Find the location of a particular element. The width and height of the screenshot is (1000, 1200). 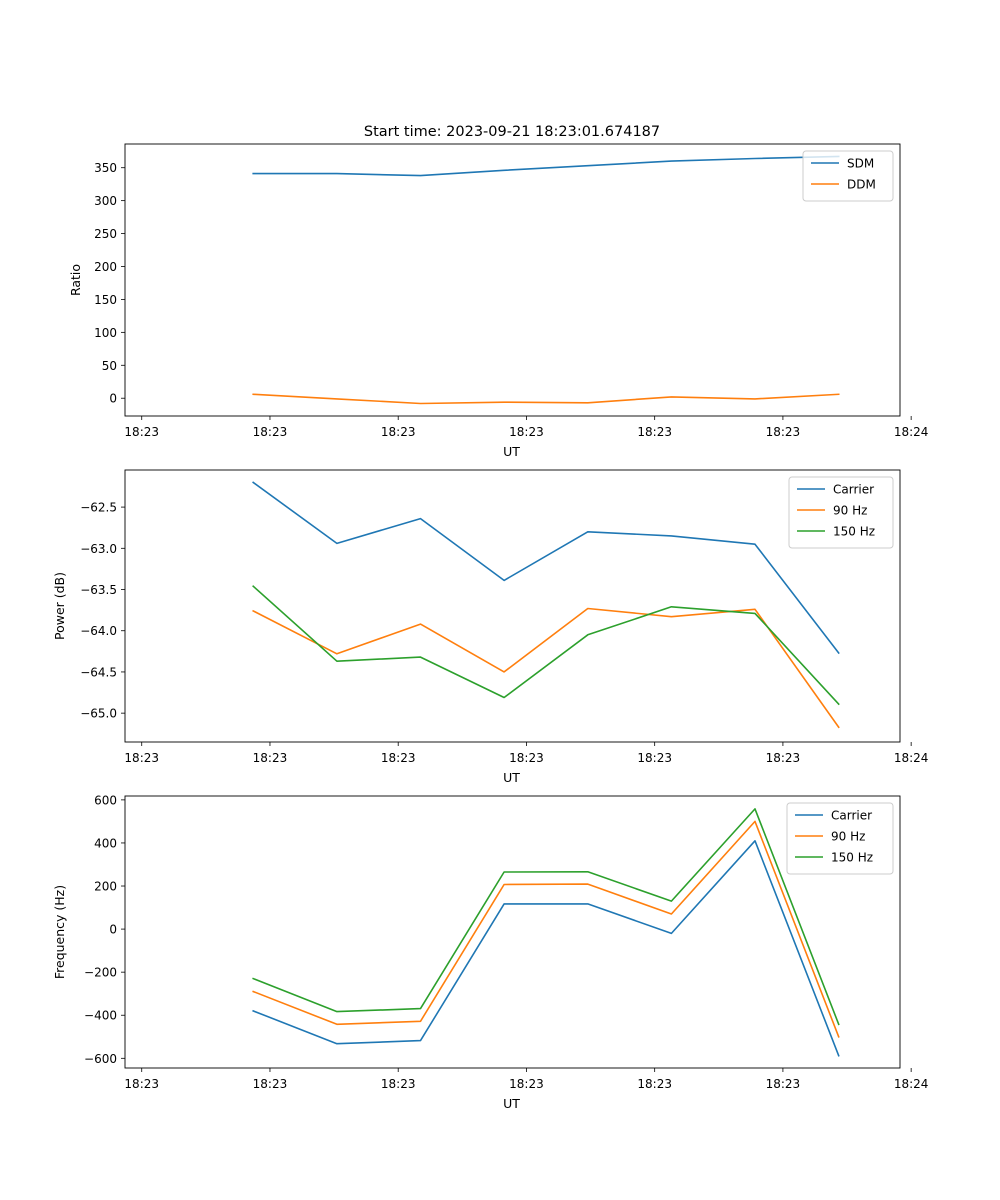

figure-title: Start time: 2023-09-21 18:23:01.674187 is located at coordinates (512, 132).